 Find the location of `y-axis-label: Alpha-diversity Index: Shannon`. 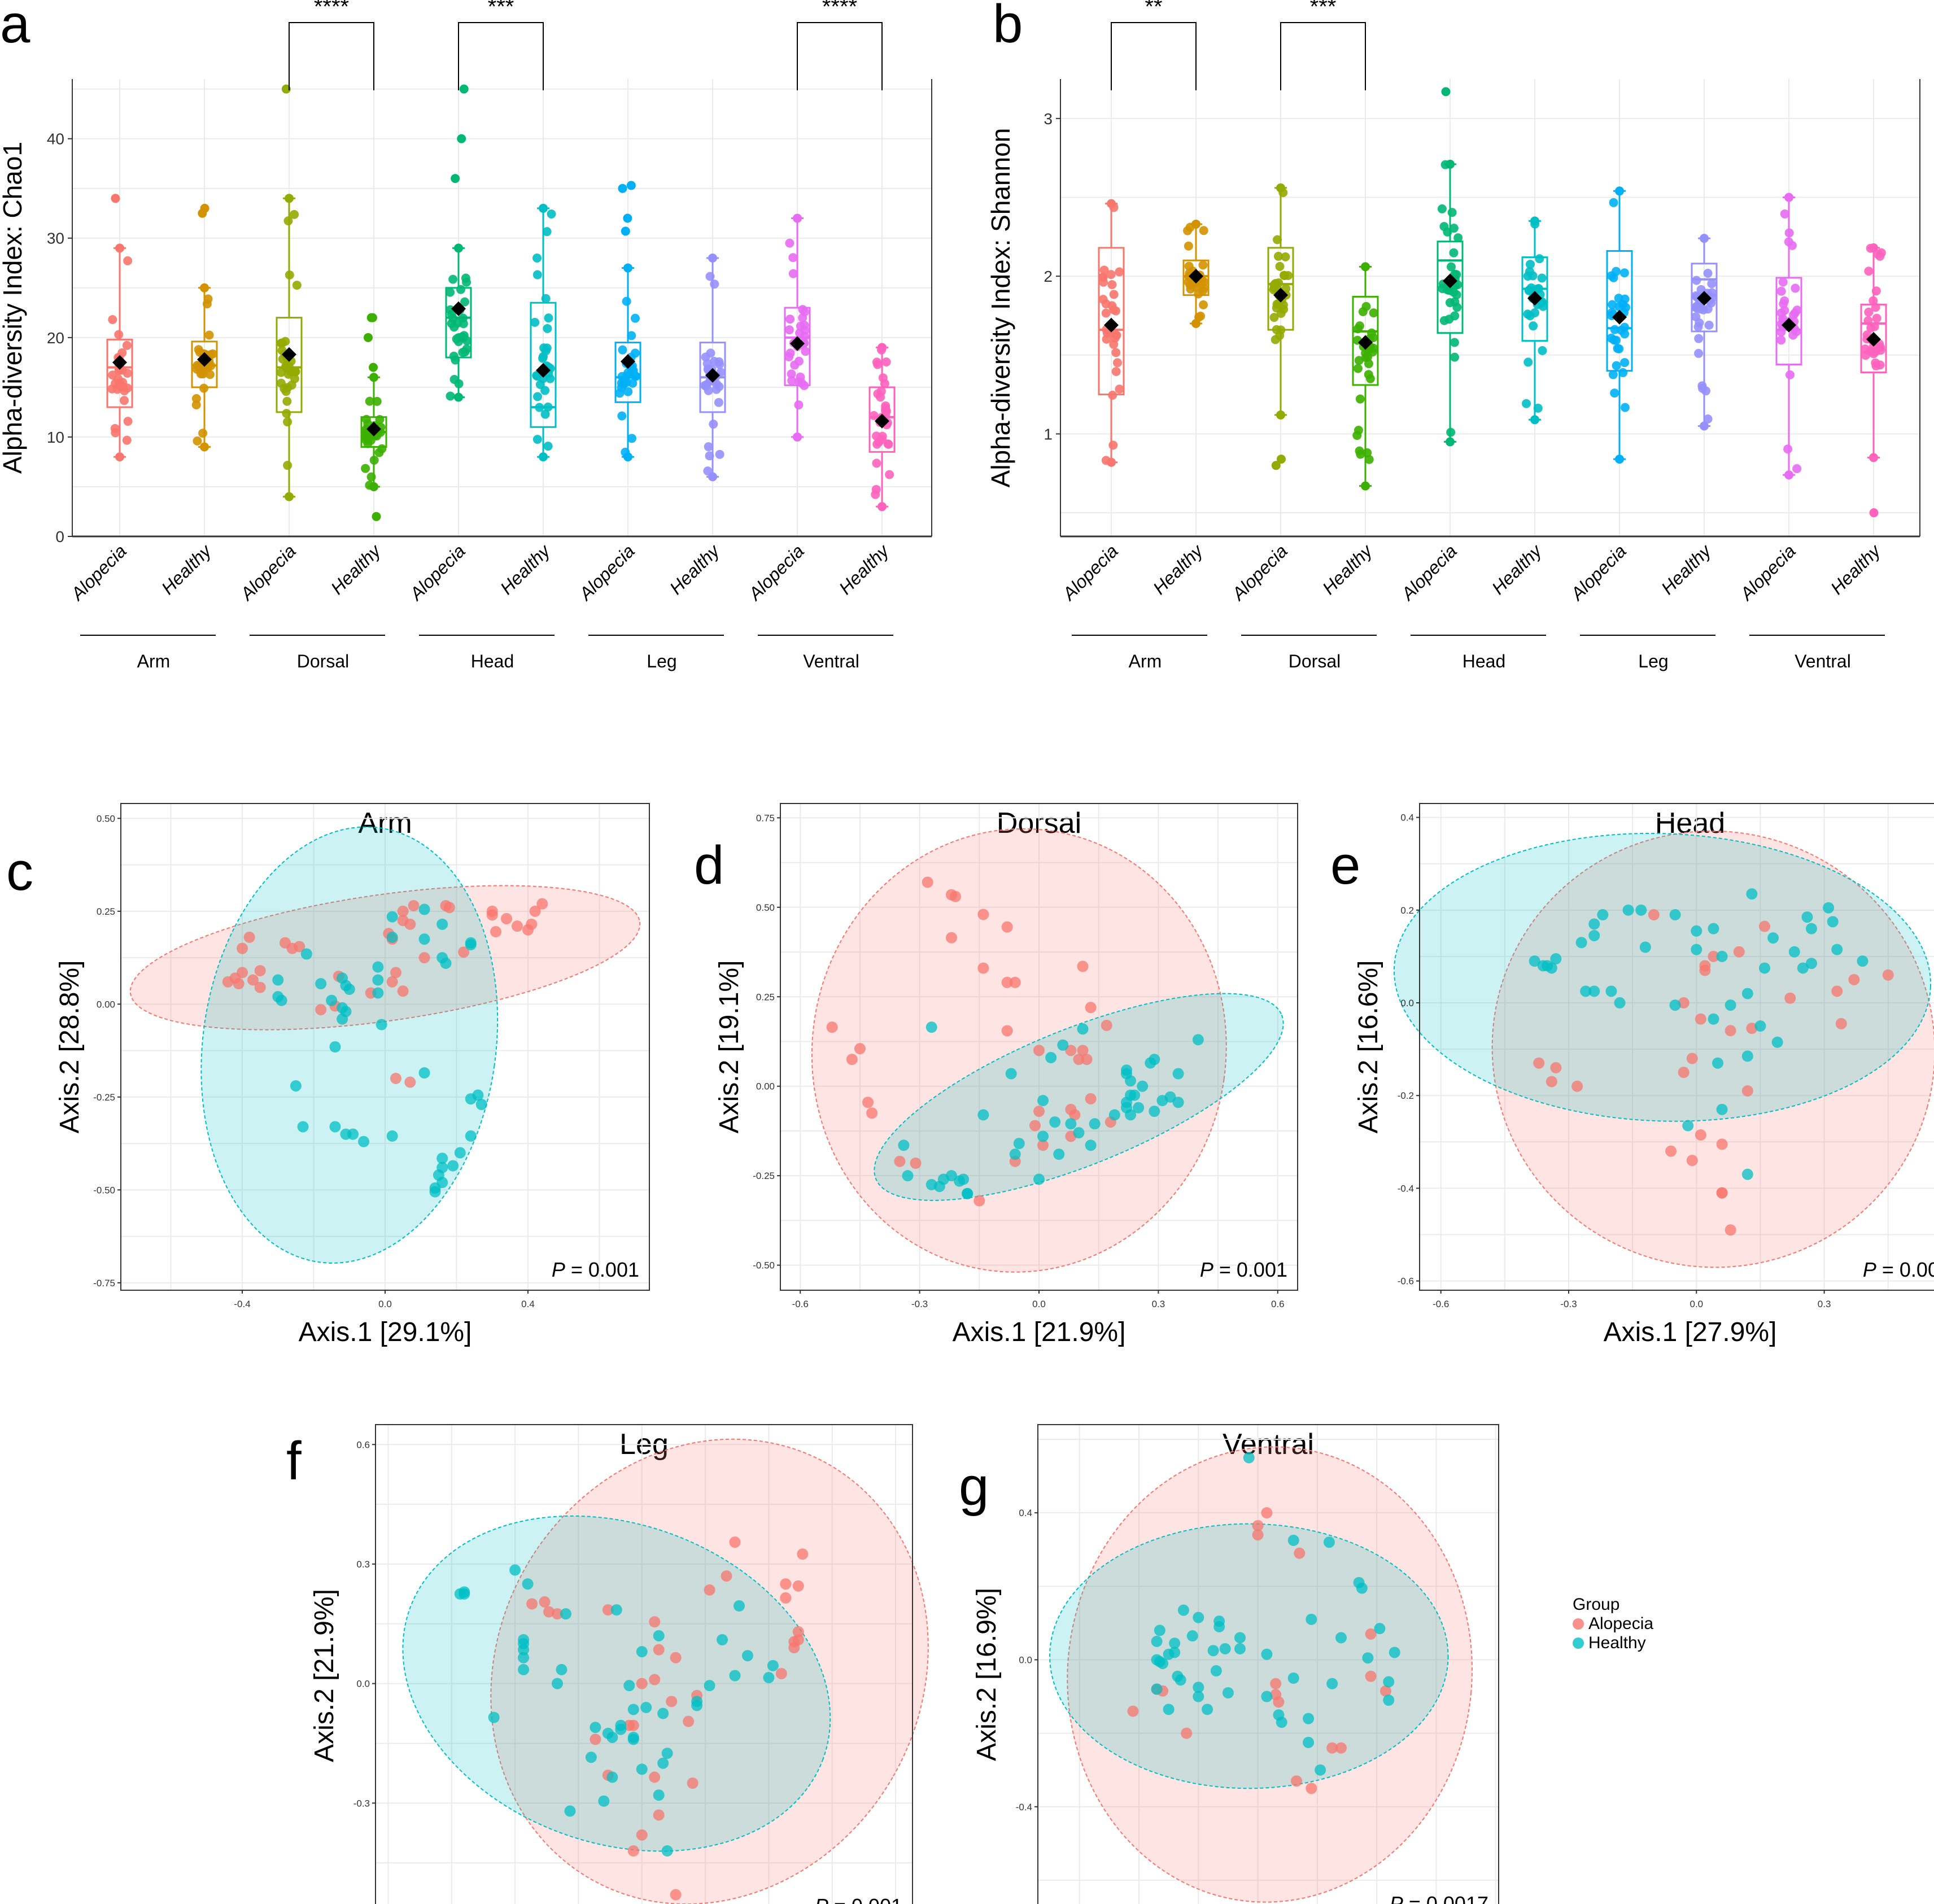

y-axis-label: Alpha-diversity Index: Shannon is located at coordinates (1000, 308).